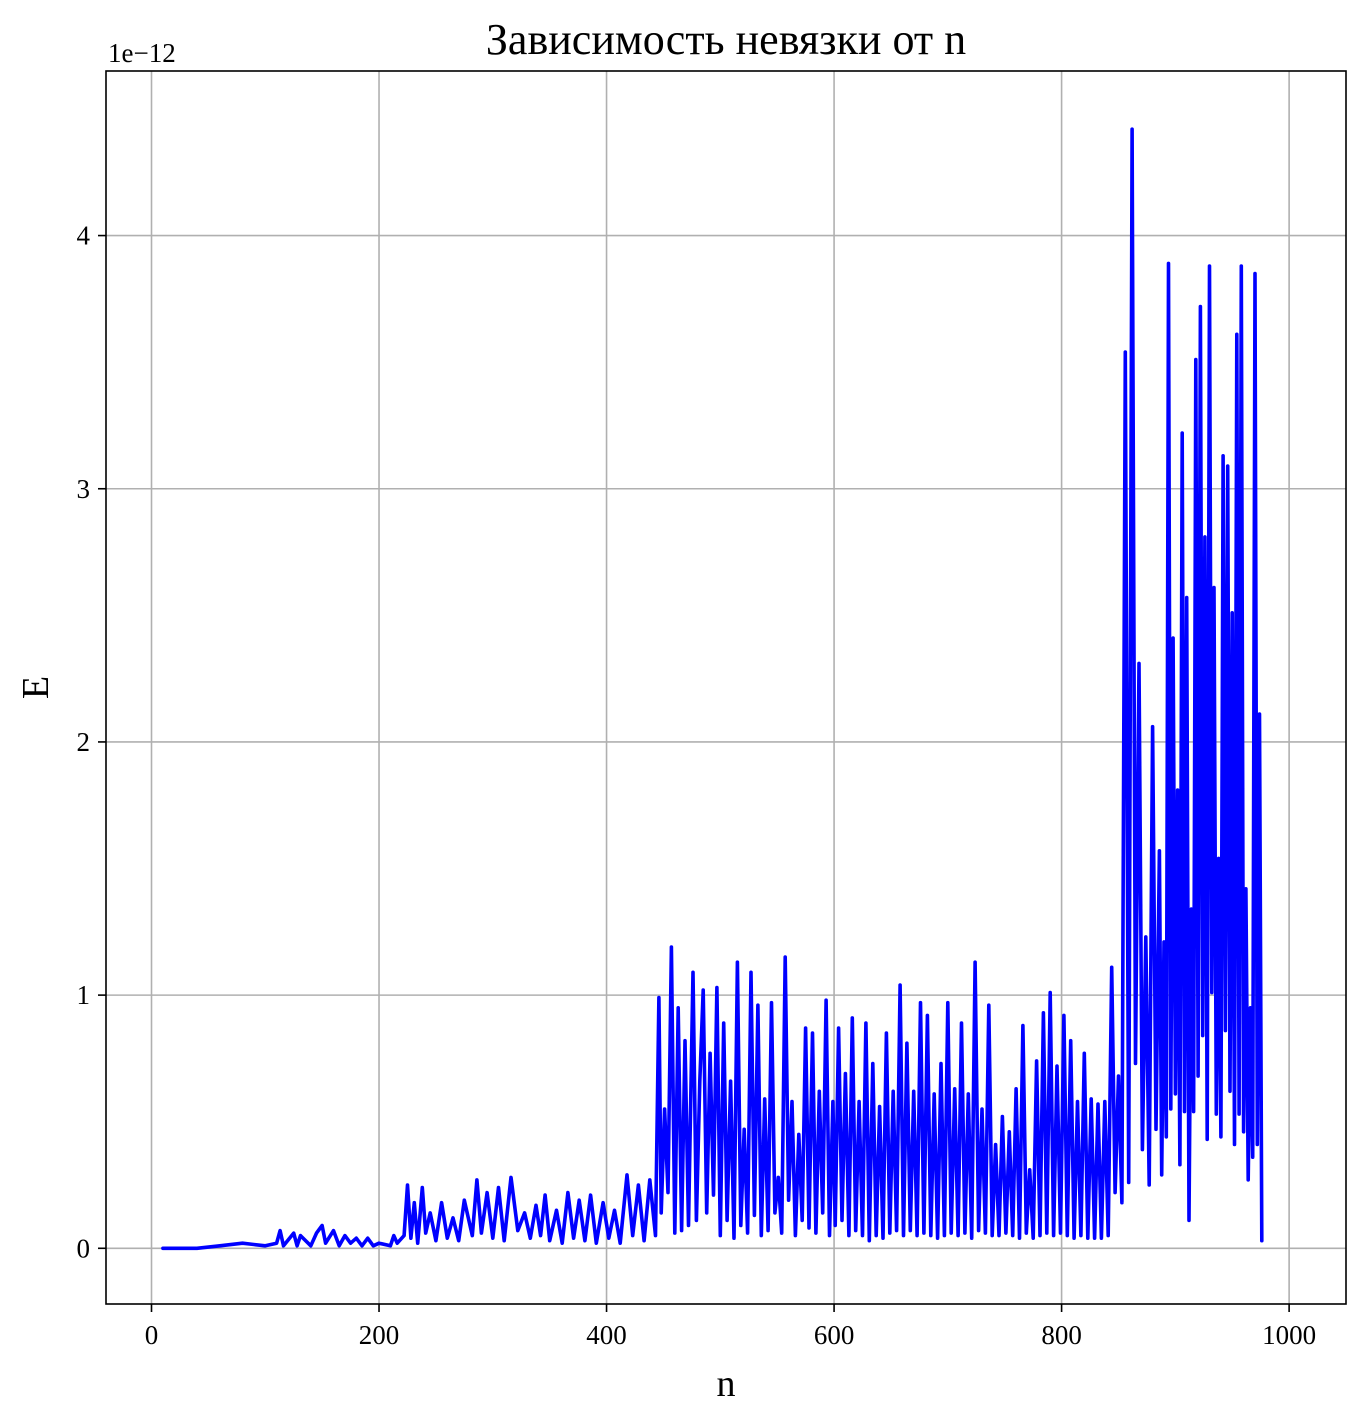 This screenshot has width=1366, height=1423. Describe the element at coordinates (726, 39) in the screenshot. I see `chart-title: Зависимость невязки от n` at that location.